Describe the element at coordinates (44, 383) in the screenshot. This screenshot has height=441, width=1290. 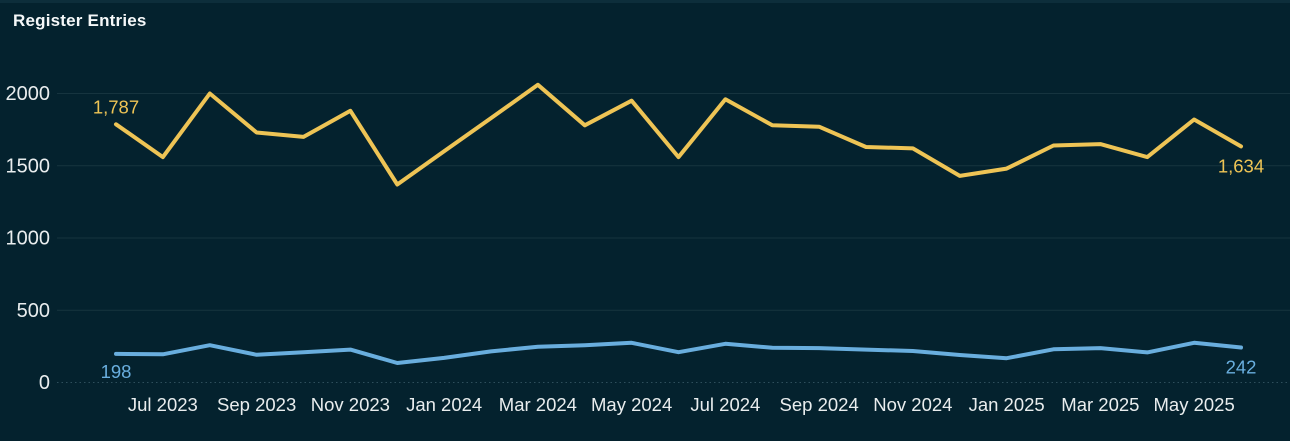
I see `y-axis-tick-label: 0` at that location.